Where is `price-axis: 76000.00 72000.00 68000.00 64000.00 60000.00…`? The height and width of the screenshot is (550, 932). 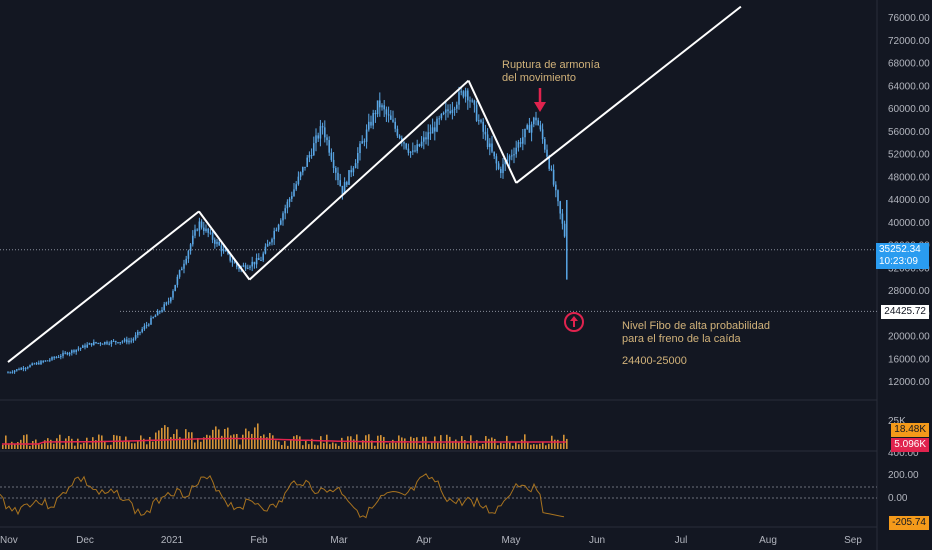 price-axis: 76000.00 72000.00 68000.00 64000.00 60000.00… is located at coordinates (909, 200).